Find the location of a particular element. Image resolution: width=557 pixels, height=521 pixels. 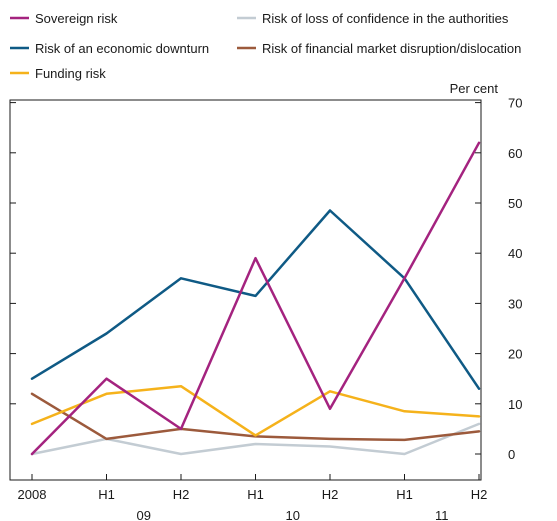

y-tick-label: 20 is located at coordinates (515, 354).